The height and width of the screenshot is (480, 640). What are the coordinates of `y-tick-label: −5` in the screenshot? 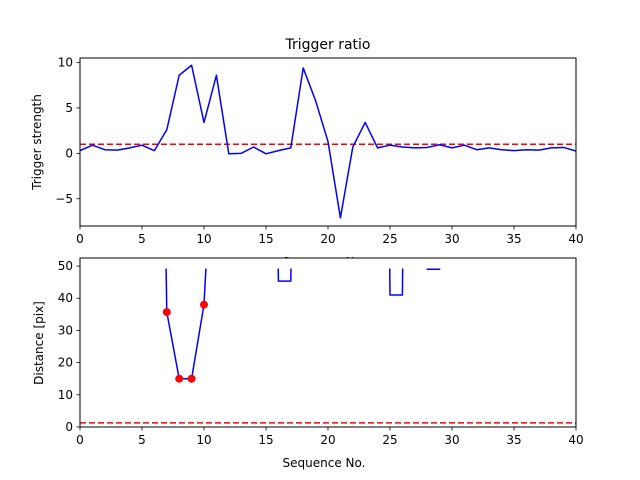 It's located at (64, 199).